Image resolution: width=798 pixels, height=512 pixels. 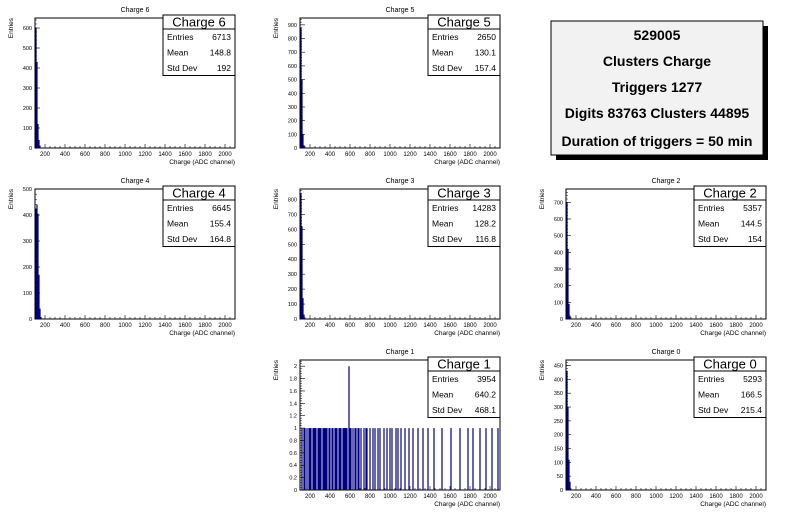 What do you see at coordinates (221, 224) in the screenshot?
I see `stats-mean-value: 155.4` at bounding box center [221, 224].